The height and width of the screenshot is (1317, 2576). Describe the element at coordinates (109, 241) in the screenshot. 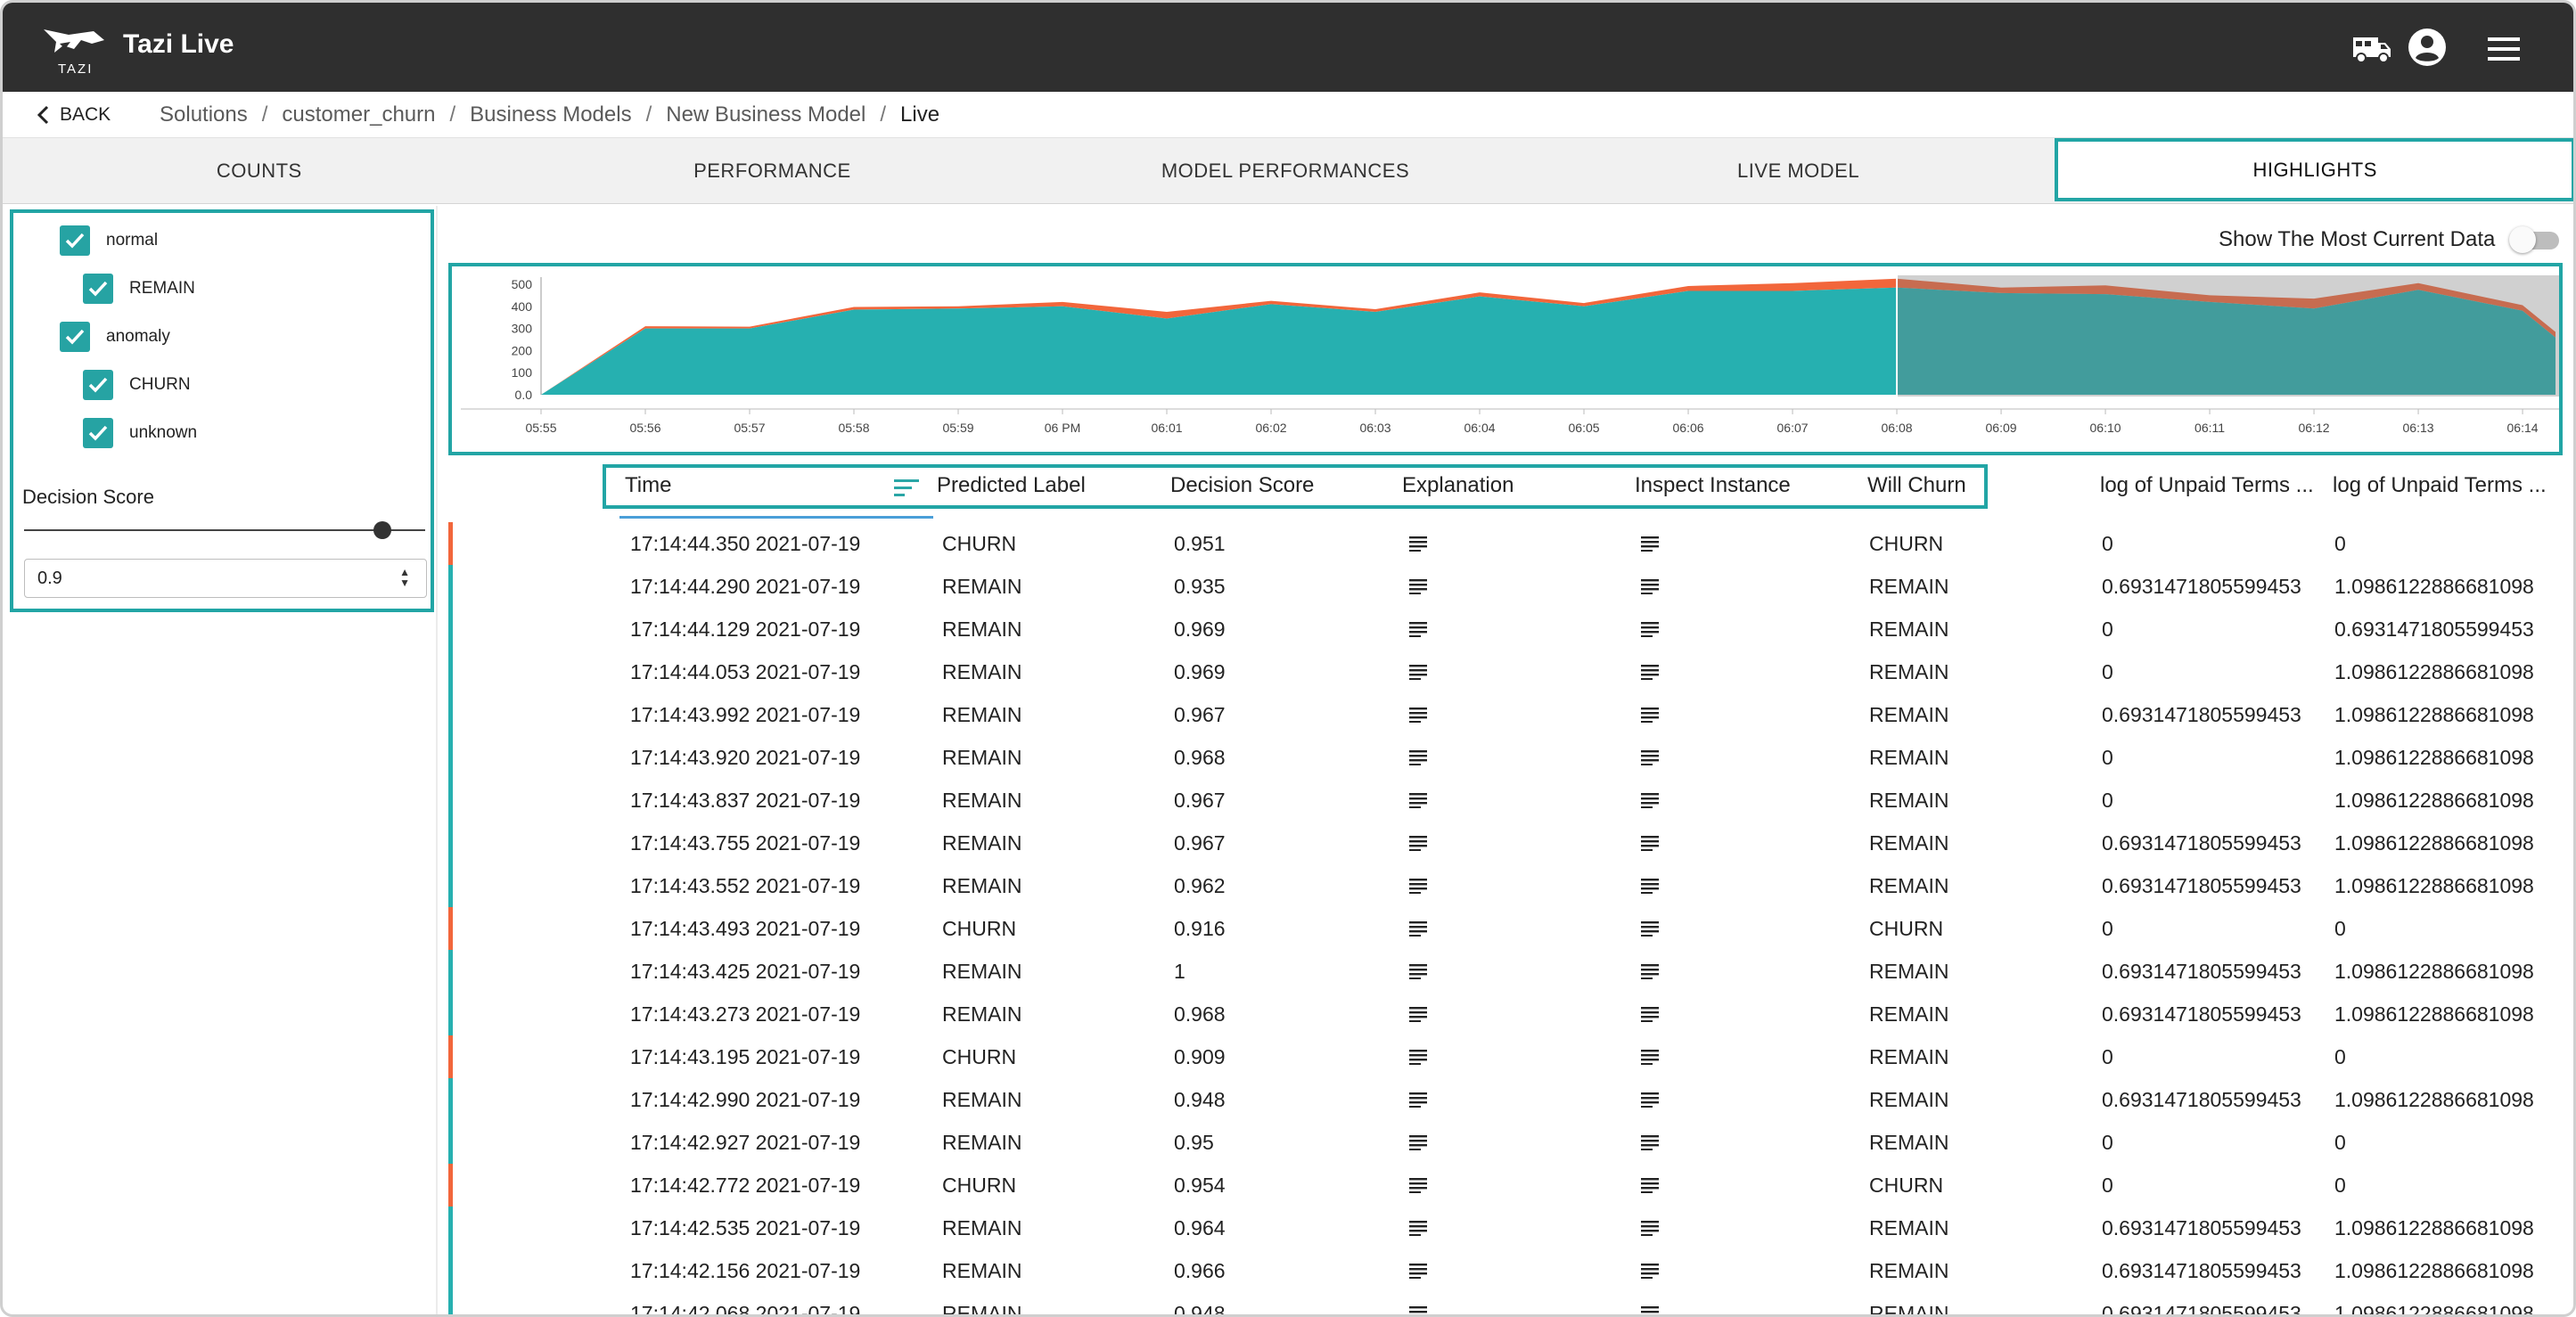

I see `filter-normal: normal` at that location.